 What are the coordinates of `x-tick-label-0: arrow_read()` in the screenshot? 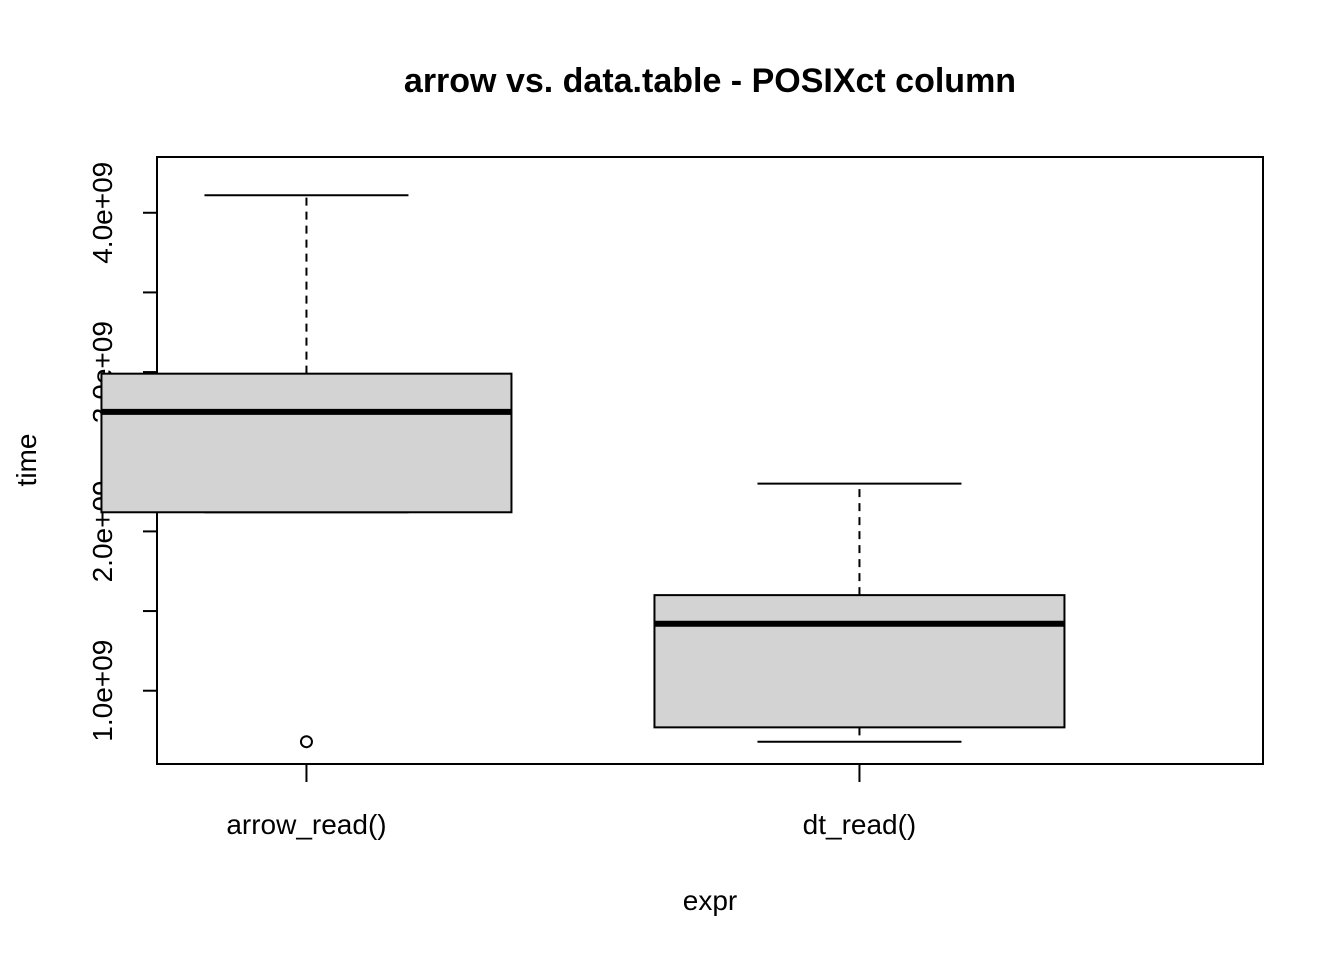 It's located at (306, 824).